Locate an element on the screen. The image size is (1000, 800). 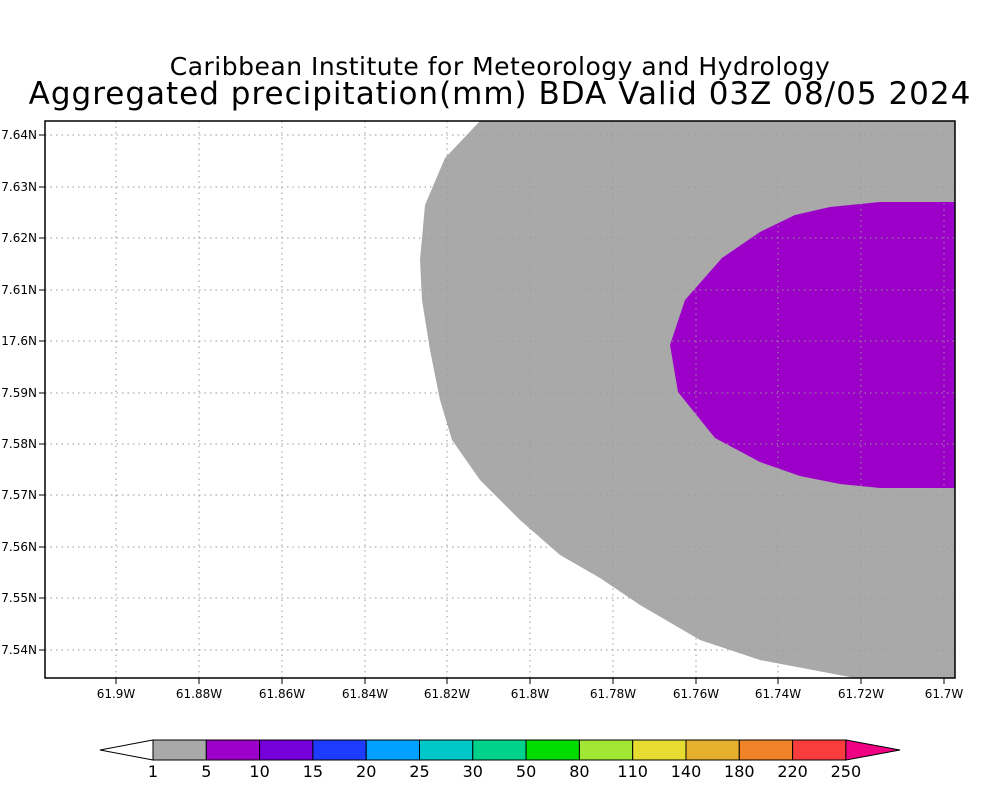
colorbar-label: 10 is located at coordinates (259, 771).